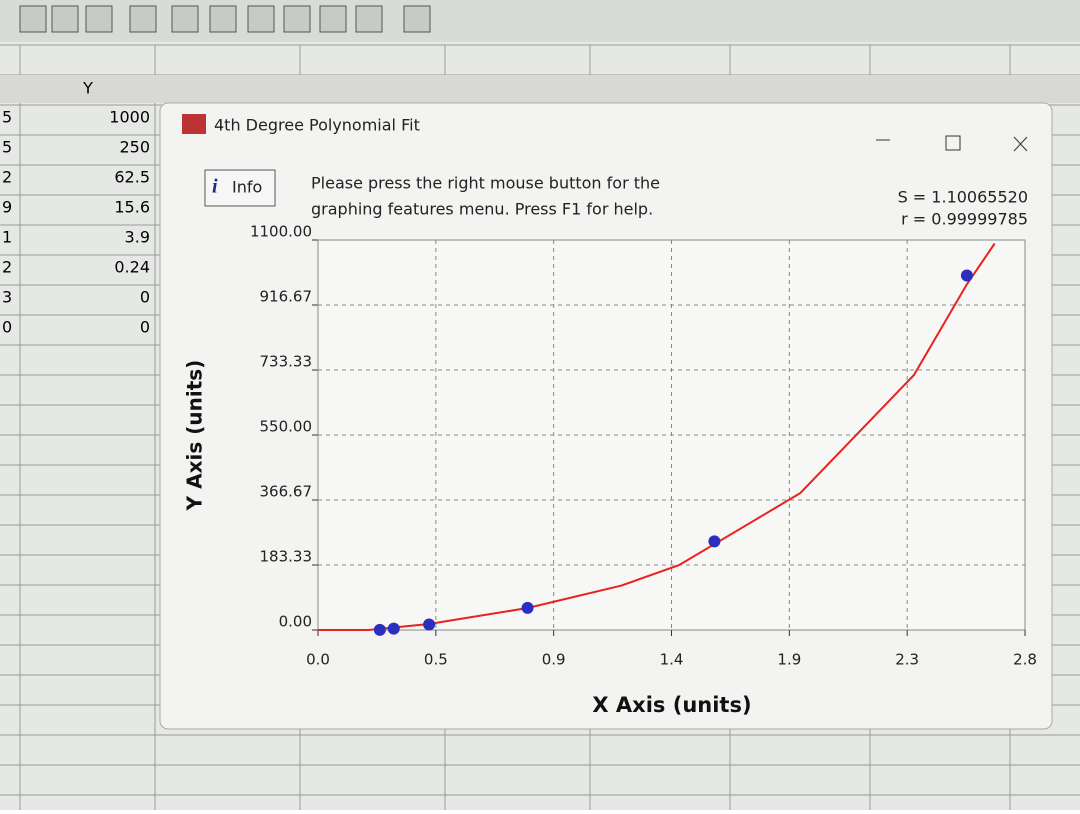 This screenshot has height=814, width=1080. What do you see at coordinates (194, 124) in the screenshot?
I see `app-icon` at bounding box center [194, 124].